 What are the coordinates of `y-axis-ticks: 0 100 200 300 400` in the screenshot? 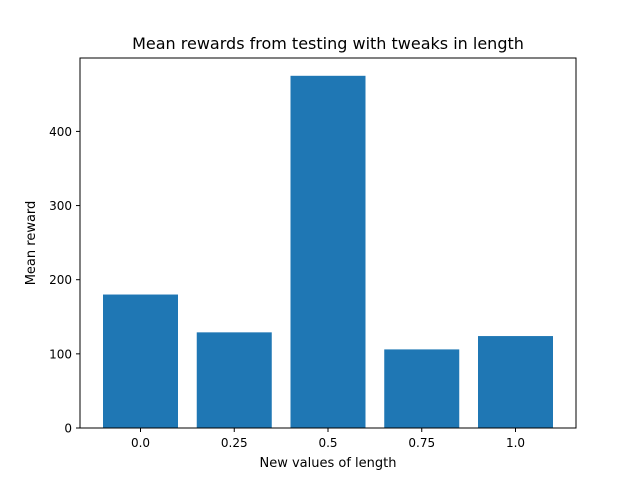 It's located at (64, 280).